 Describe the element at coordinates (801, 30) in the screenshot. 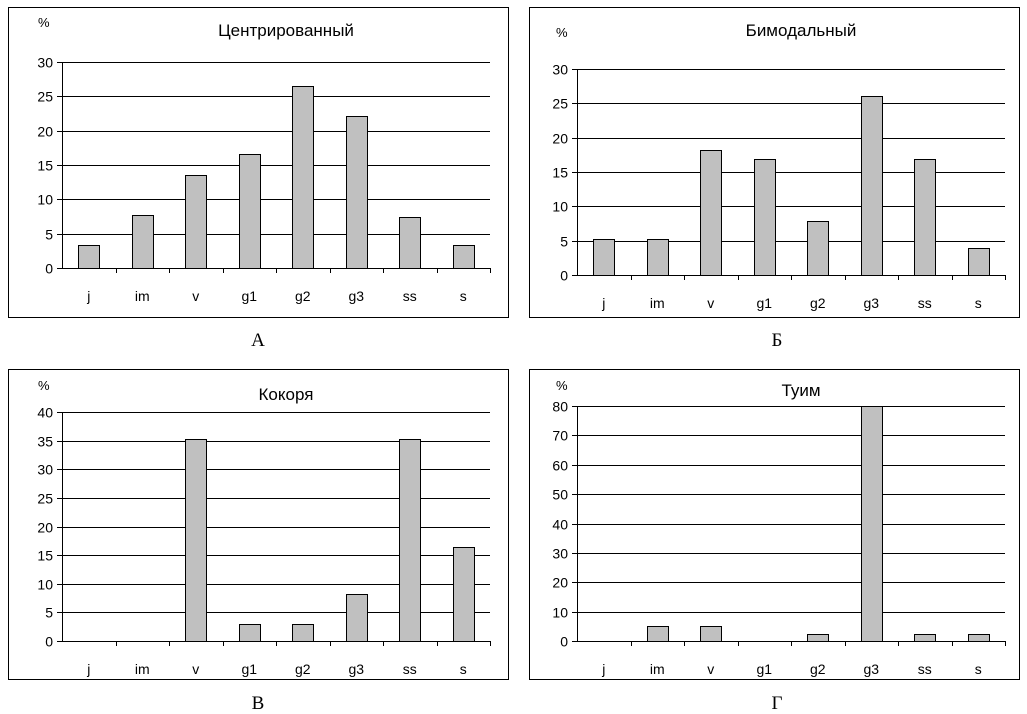

I see `chart-title: Бимодальный` at that location.